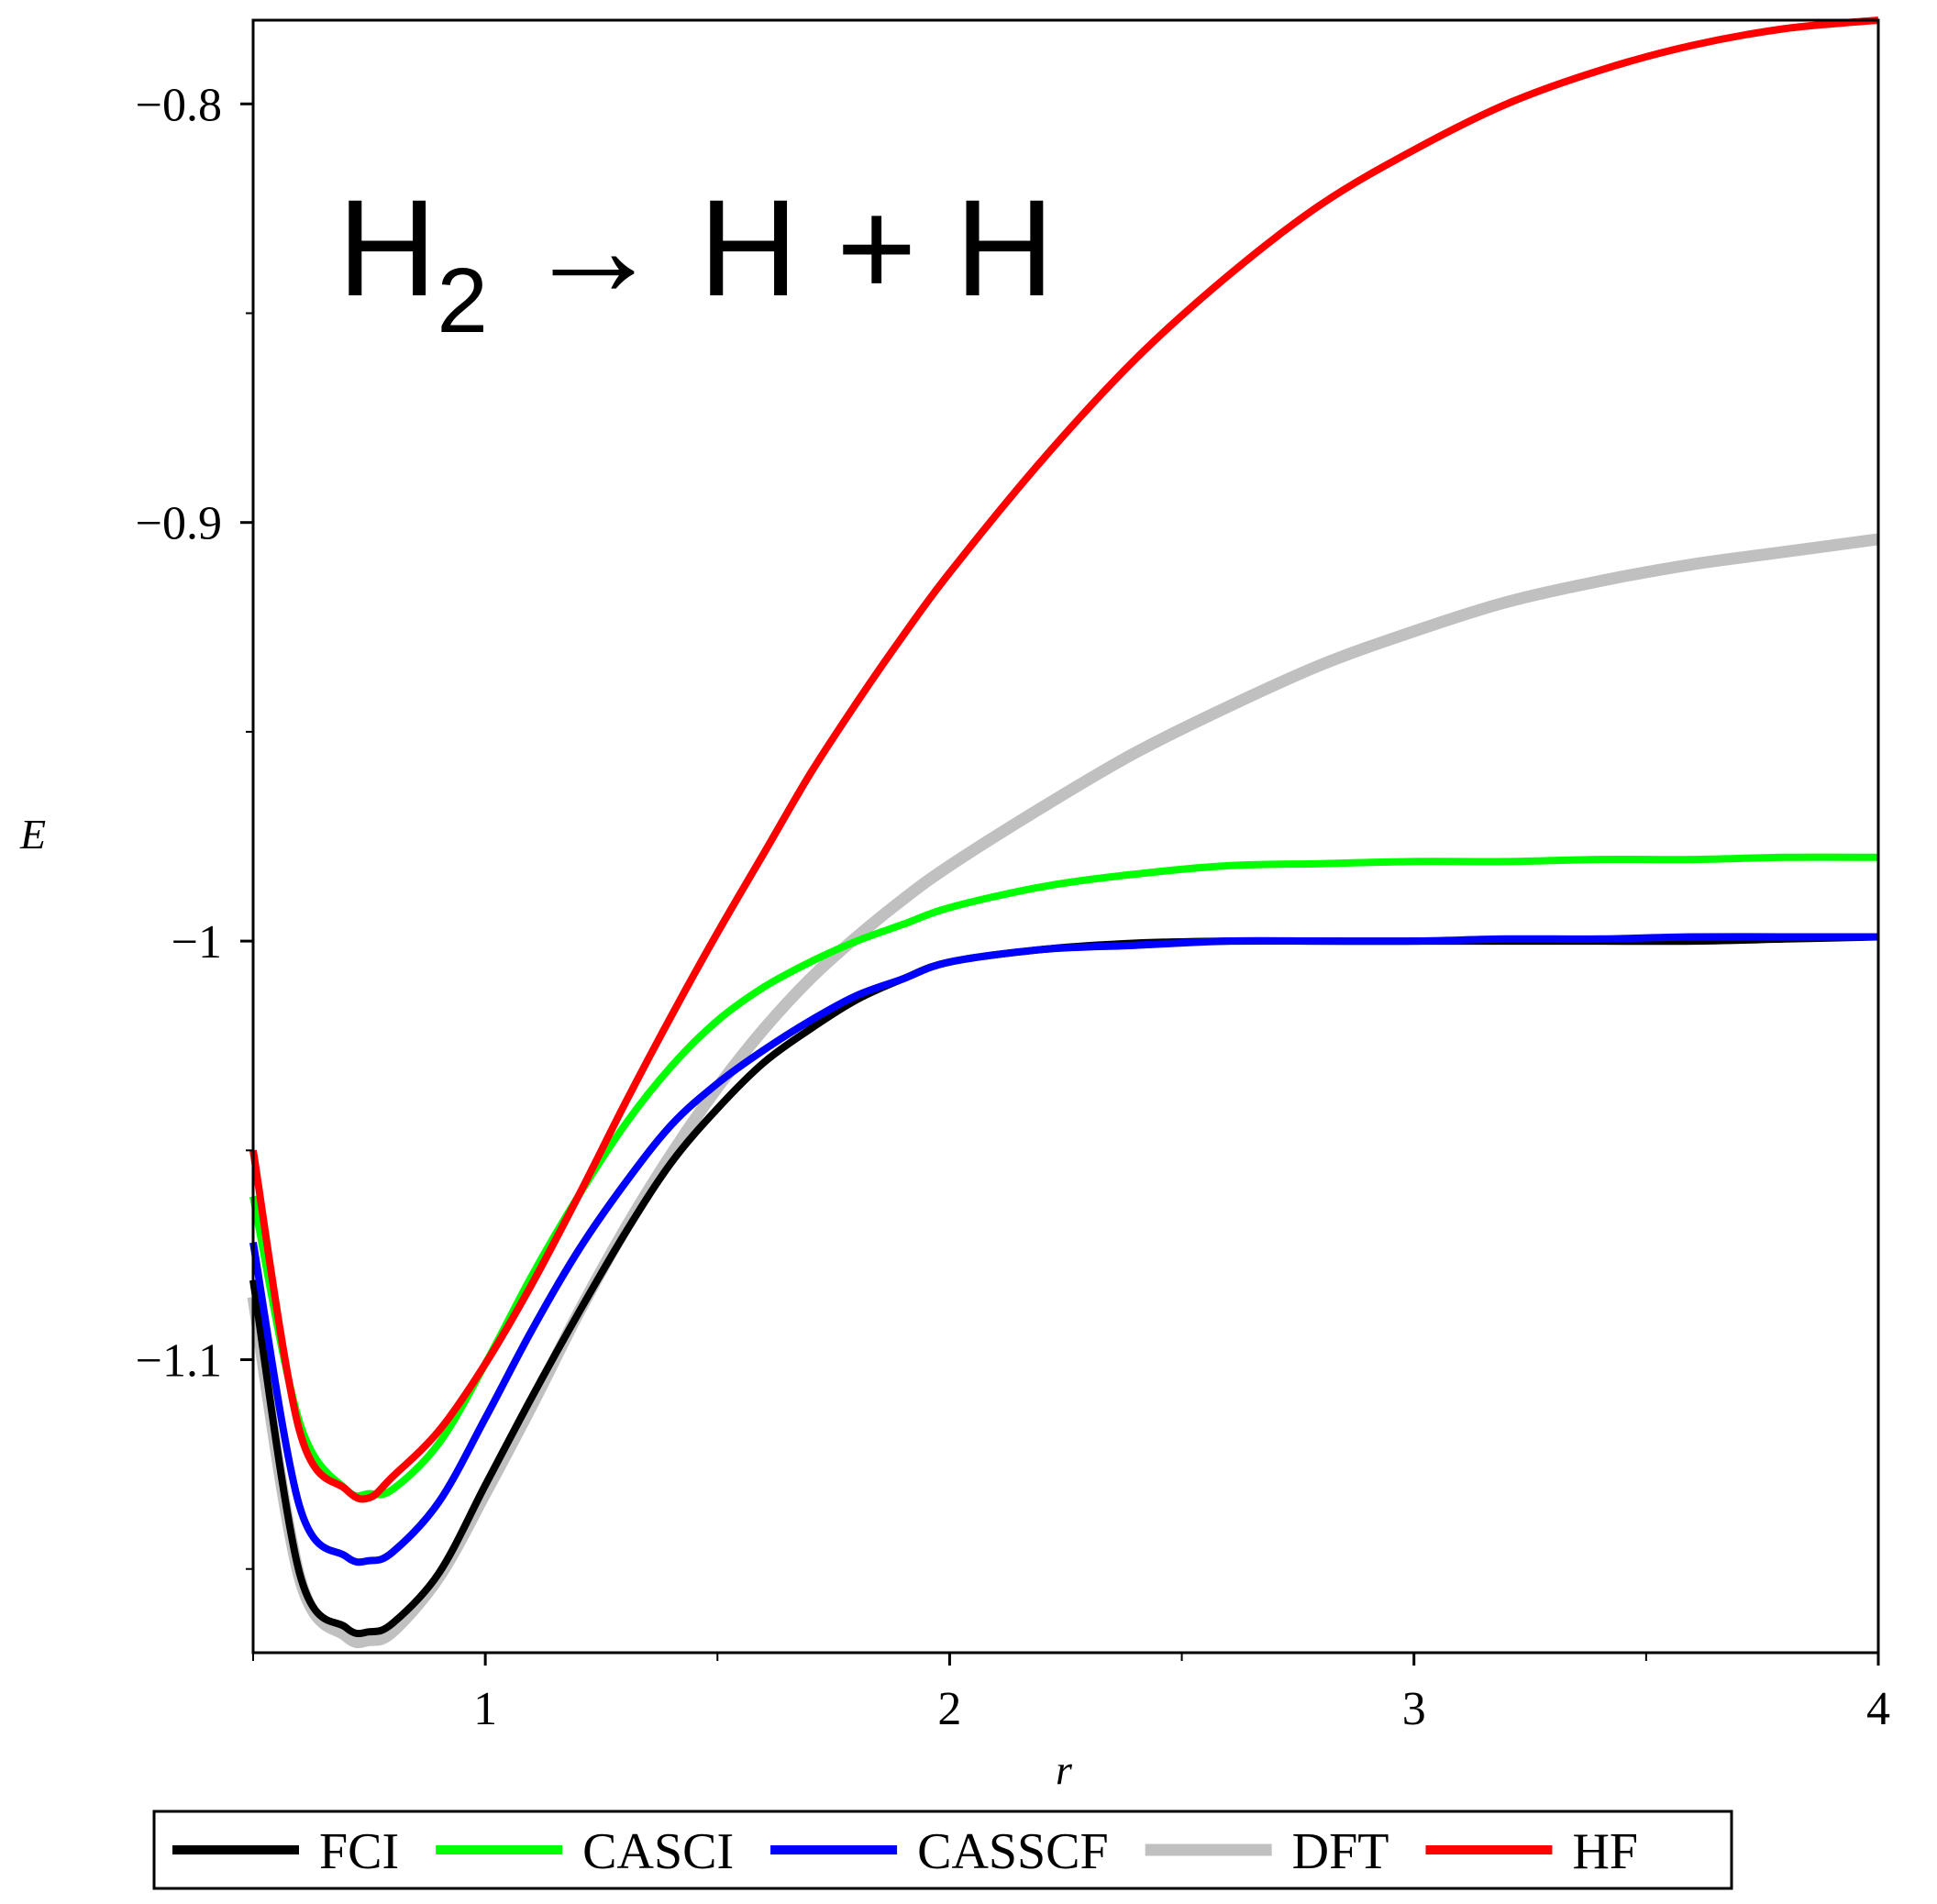 This screenshot has height=1904, width=1937. What do you see at coordinates (387, 248) in the screenshot?
I see `reaction-molecule: H` at bounding box center [387, 248].